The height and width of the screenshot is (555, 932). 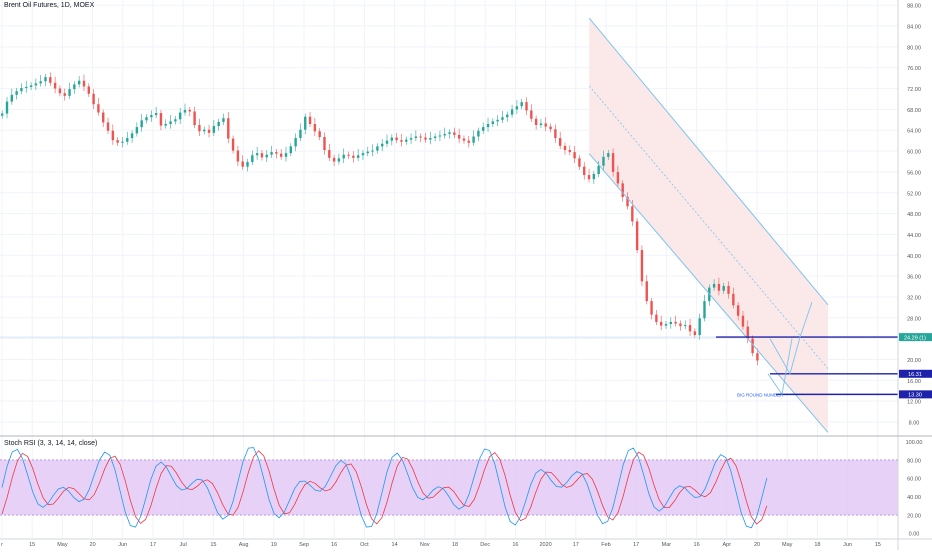 What do you see at coordinates (914, 480) in the screenshot?
I see `stoch-tick-label: 60.00` at bounding box center [914, 480].